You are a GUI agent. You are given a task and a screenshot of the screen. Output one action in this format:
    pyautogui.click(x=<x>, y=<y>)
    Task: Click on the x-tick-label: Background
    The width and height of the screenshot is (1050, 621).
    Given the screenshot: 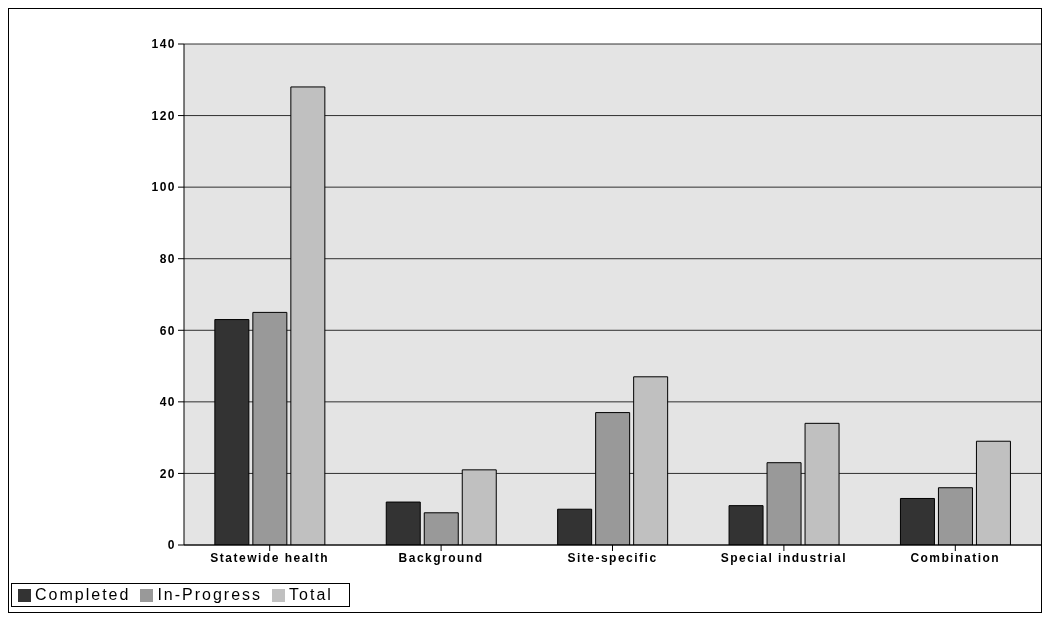 What is the action you would take?
    pyautogui.click(x=441, y=557)
    